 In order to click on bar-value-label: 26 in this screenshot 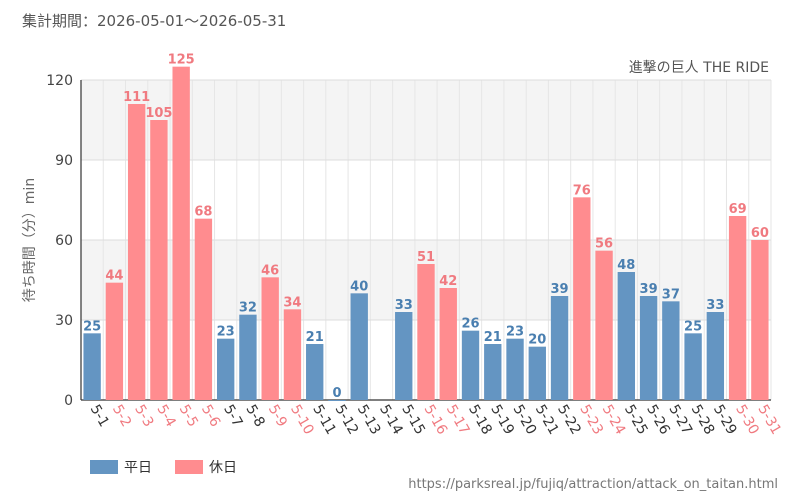, I will do `click(470, 324)`.